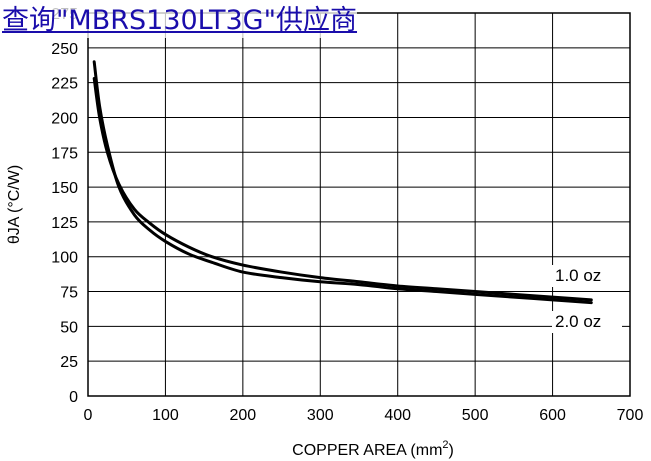 This screenshot has height=461, width=651. Describe the element at coordinates (320, 415) in the screenshot. I see `x-tick-label: 300` at that location.